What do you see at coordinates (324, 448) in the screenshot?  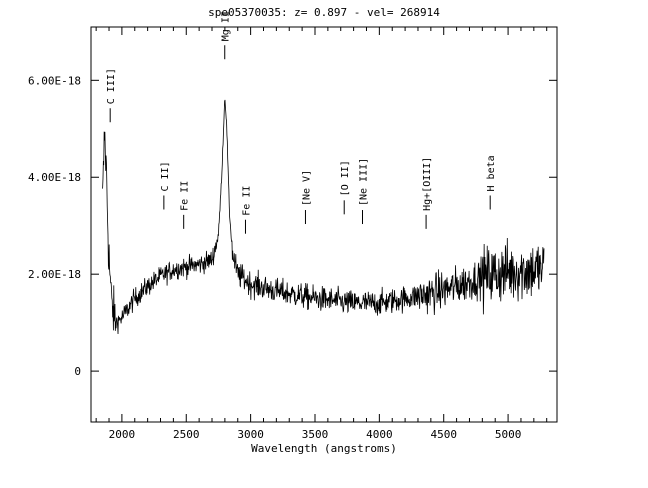 I see `x-axis-label: Wavelength (angstroms)` at bounding box center [324, 448].